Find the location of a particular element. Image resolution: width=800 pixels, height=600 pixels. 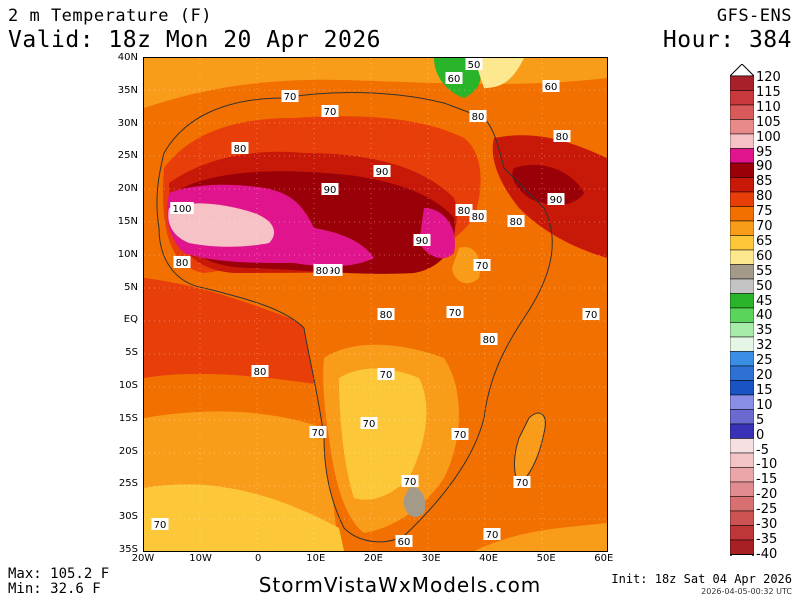

colorbar-bottom-arrow is located at coordinates (742, 555).